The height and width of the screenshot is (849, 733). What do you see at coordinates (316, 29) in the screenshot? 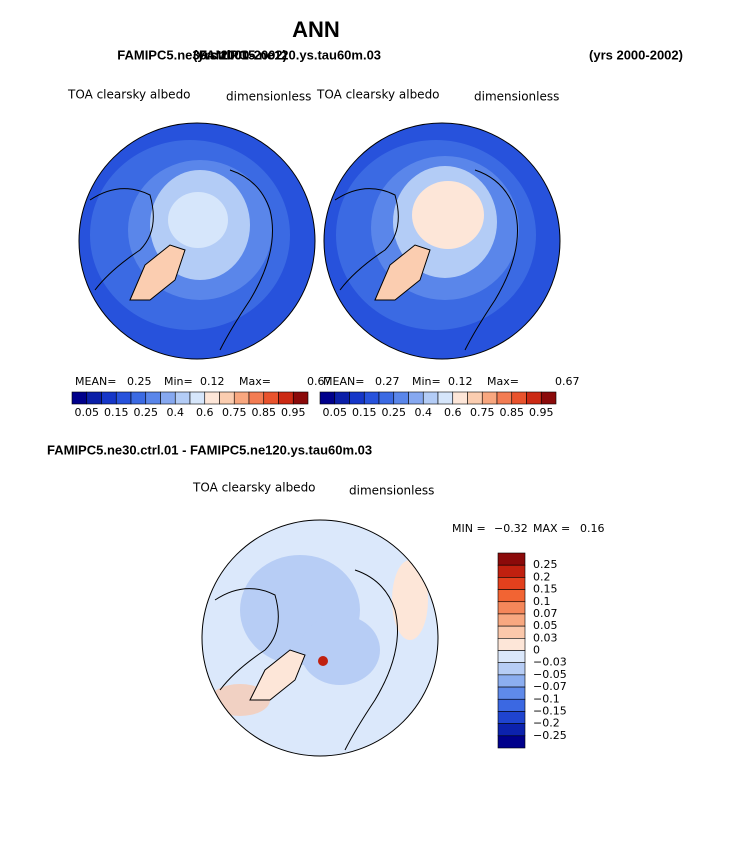
I see `figure-title: ANN` at bounding box center [316, 29].